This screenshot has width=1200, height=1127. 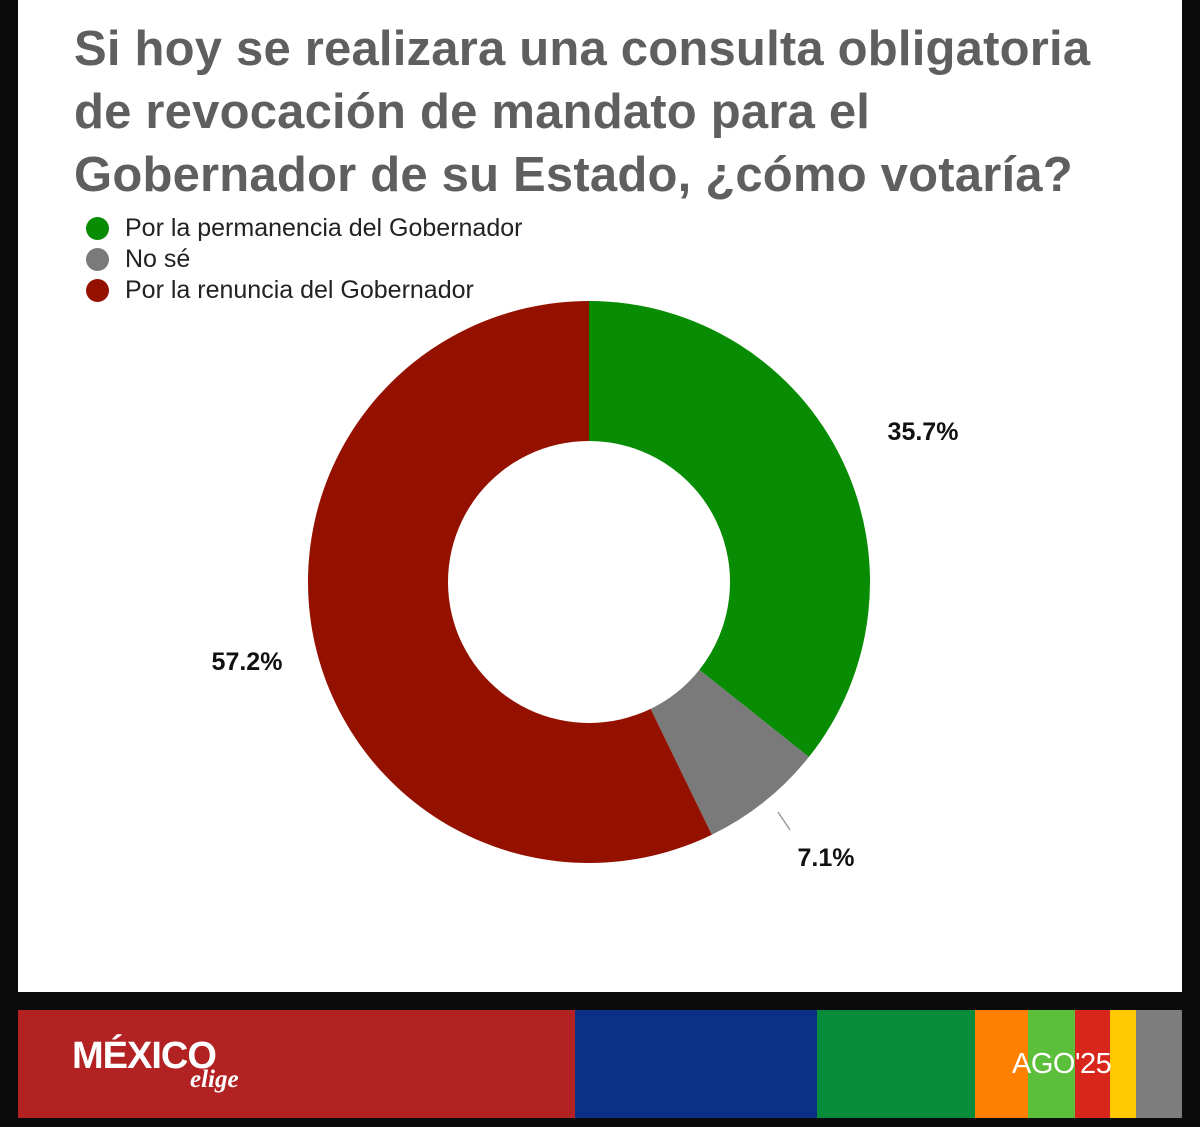 What do you see at coordinates (97, 228) in the screenshot?
I see `legend-swatch-permanencia` at bounding box center [97, 228].